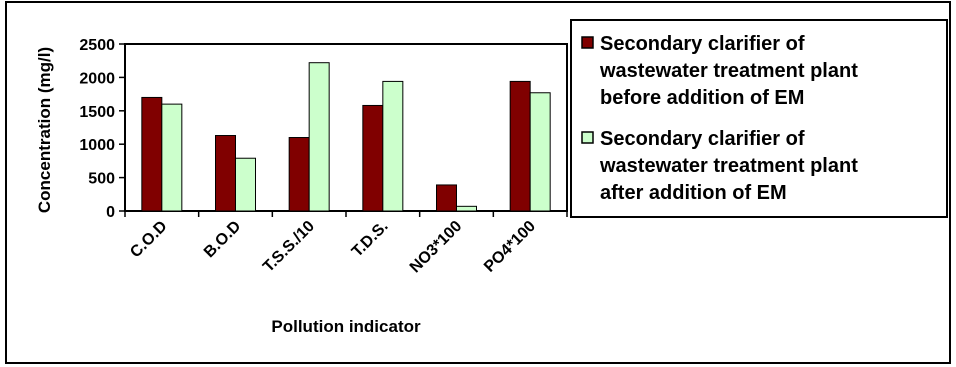 The width and height of the screenshot is (956, 367). I want to click on y-tick-label: 0, so click(110, 212).